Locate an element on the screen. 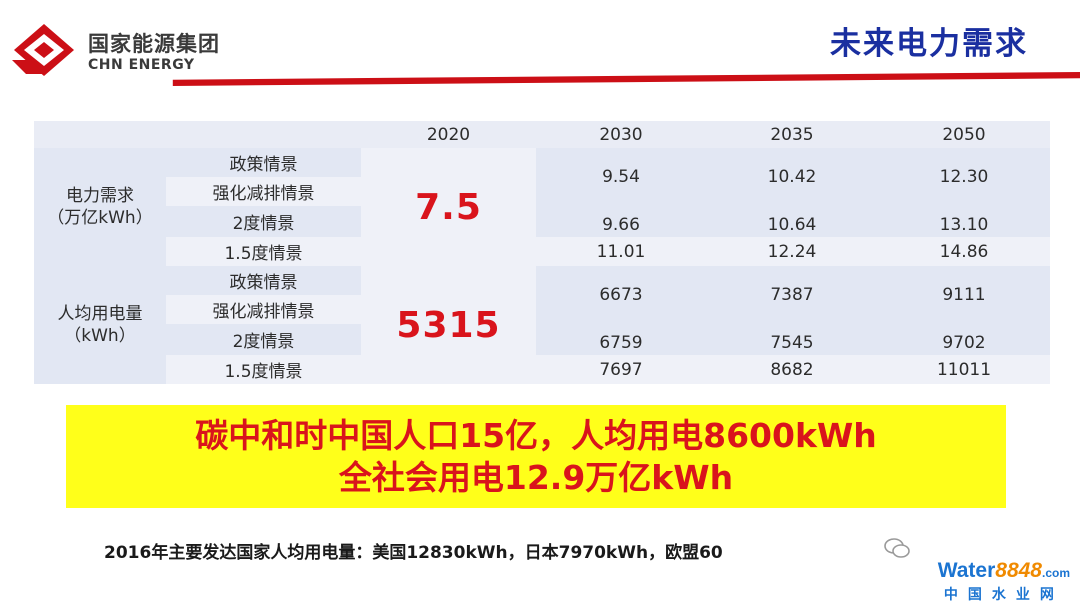 The width and height of the screenshot is (1080, 608). data-cell: 6673 is located at coordinates (621, 295).